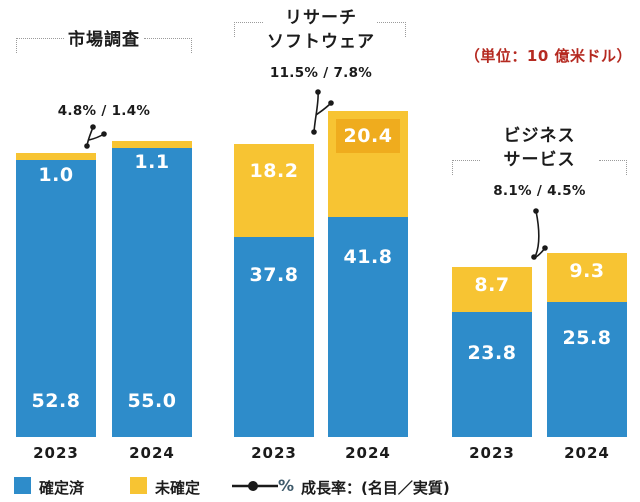 The width and height of the screenshot is (640, 502). Describe the element at coordinates (539, 191) in the screenshot. I see `growth-rate-label: 8.1% / 4.5%` at that location.